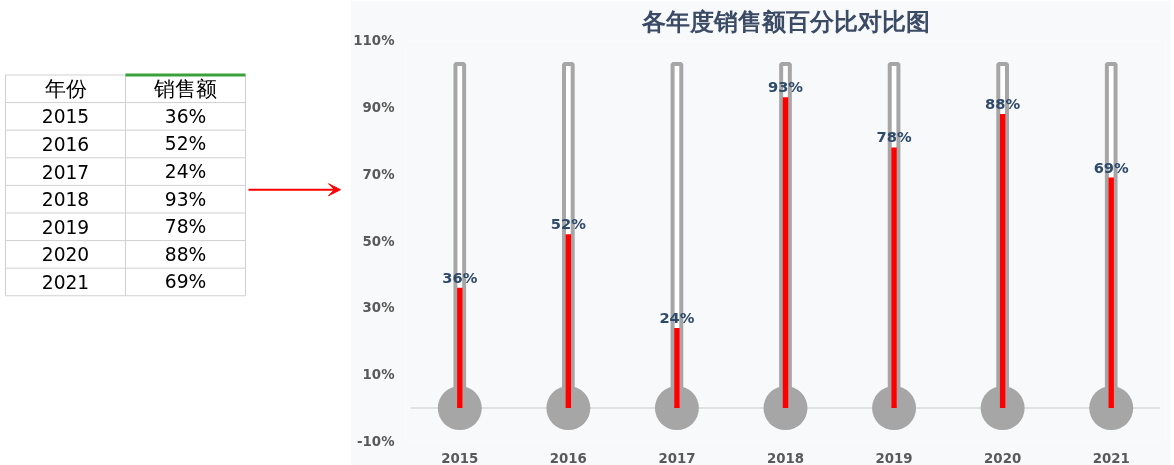 This screenshot has width=1174, height=465. What do you see at coordinates (677, 317) in the screenshot?
I see `data-label: 24%` at bounding box center [677, 317].